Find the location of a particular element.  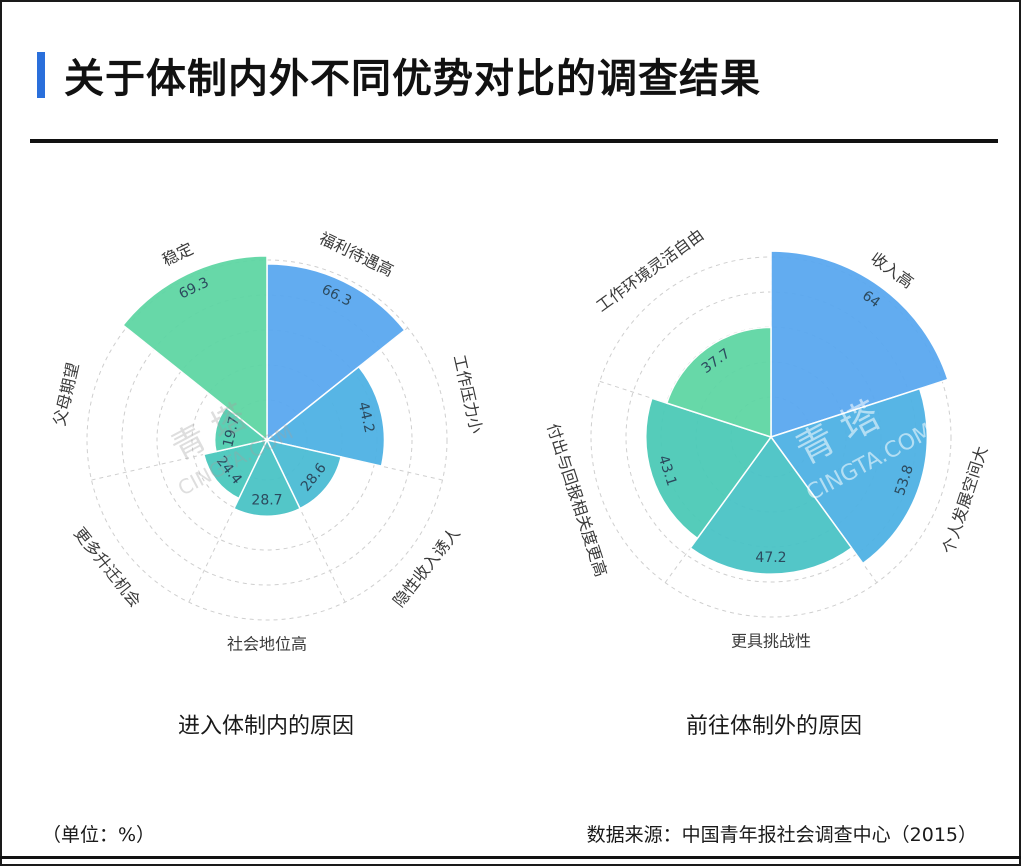

chart1-category-label-3: 付出与回报相关度更高 is located at coordinates (577, 500).